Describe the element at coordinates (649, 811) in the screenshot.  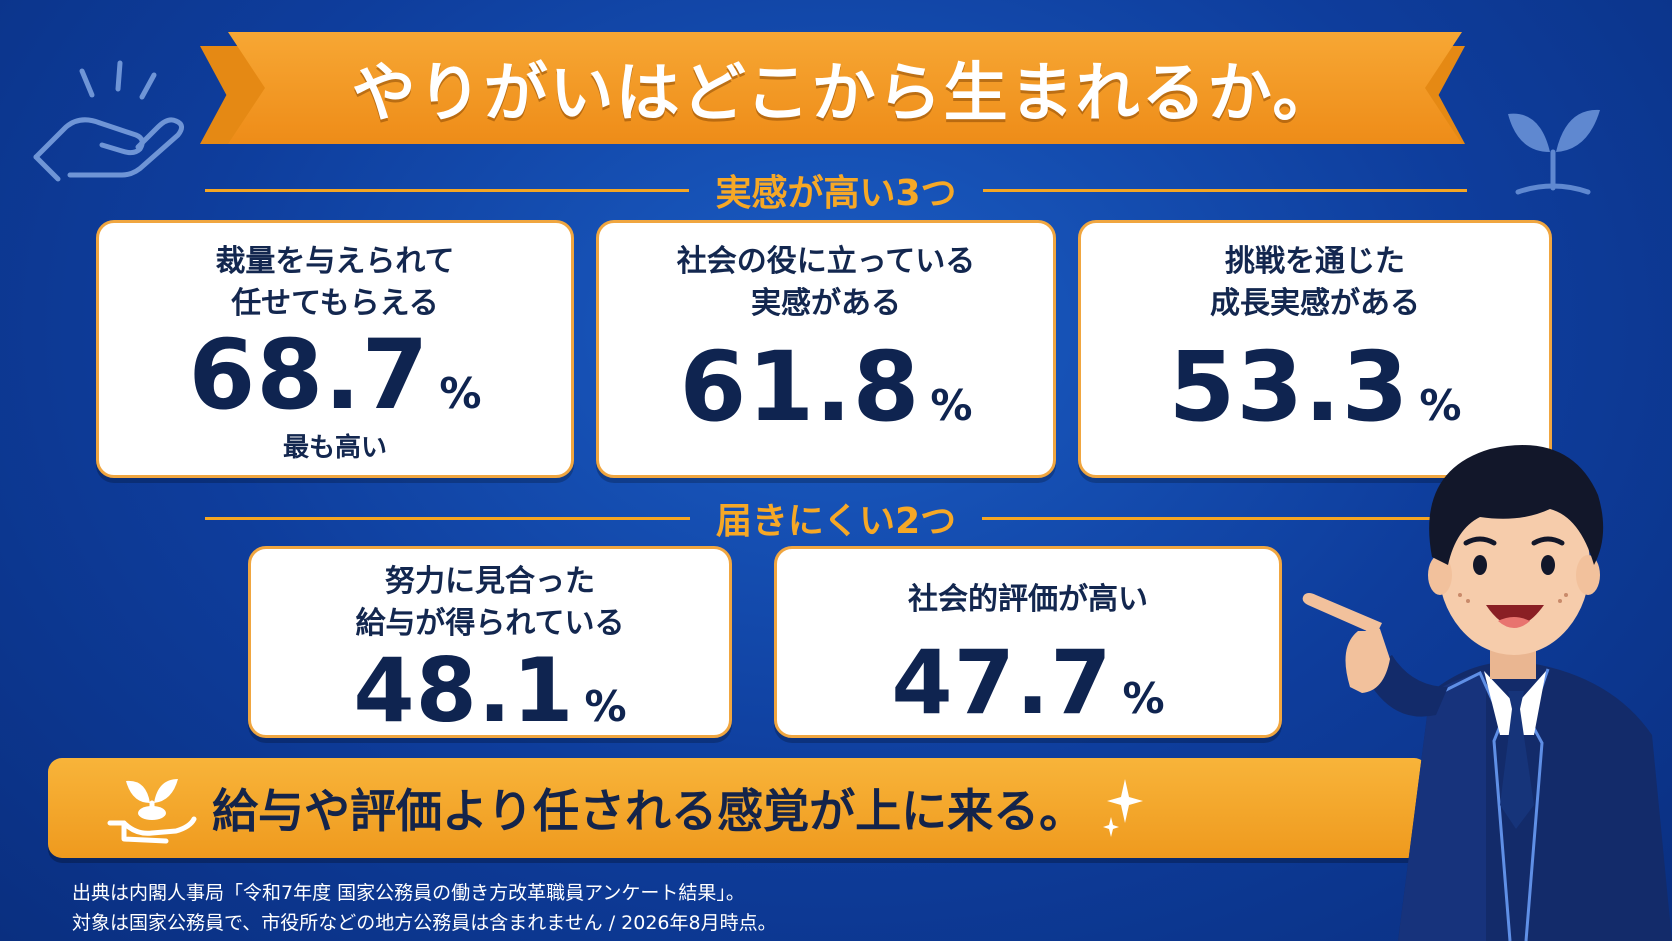
I see `conclusion-text: 給与や評価より任される感覚が上に来る。` at that location.